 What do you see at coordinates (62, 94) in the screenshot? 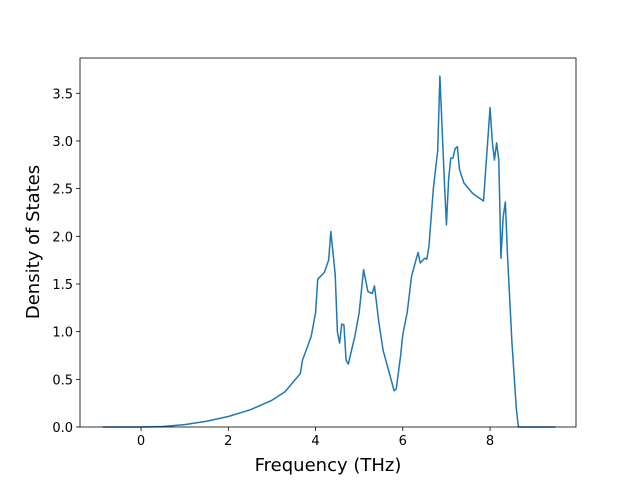
I see `y-tick-label: 3.5` at bounding box center [62, 94].